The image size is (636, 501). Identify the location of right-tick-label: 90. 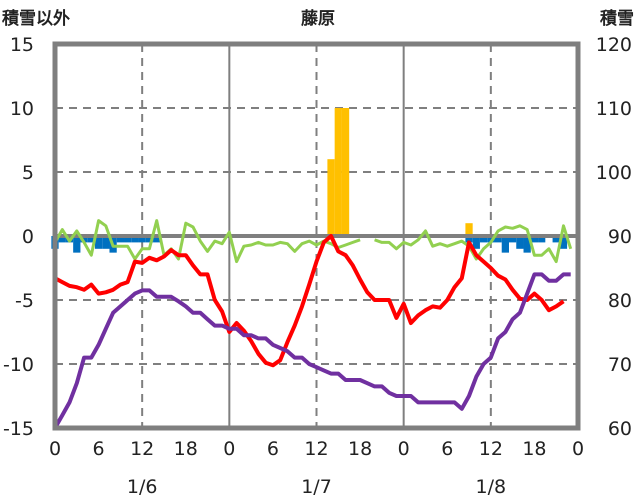
(620, 237).